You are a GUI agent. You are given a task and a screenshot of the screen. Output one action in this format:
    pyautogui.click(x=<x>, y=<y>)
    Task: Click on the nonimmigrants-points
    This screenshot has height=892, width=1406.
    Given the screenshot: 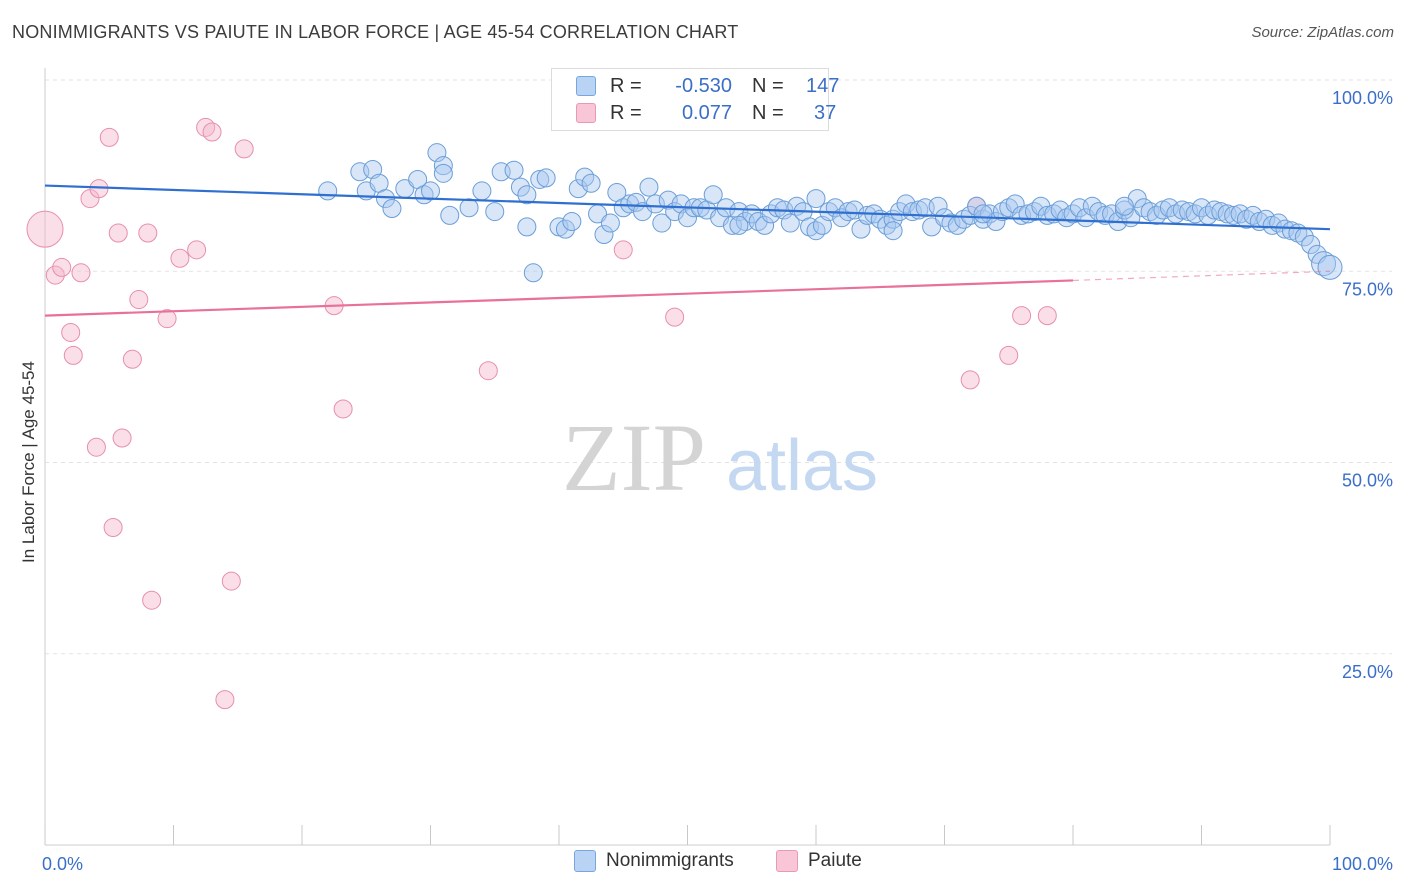 What is the action you would take?
    pyautogui.click(x=830, y=213)
    